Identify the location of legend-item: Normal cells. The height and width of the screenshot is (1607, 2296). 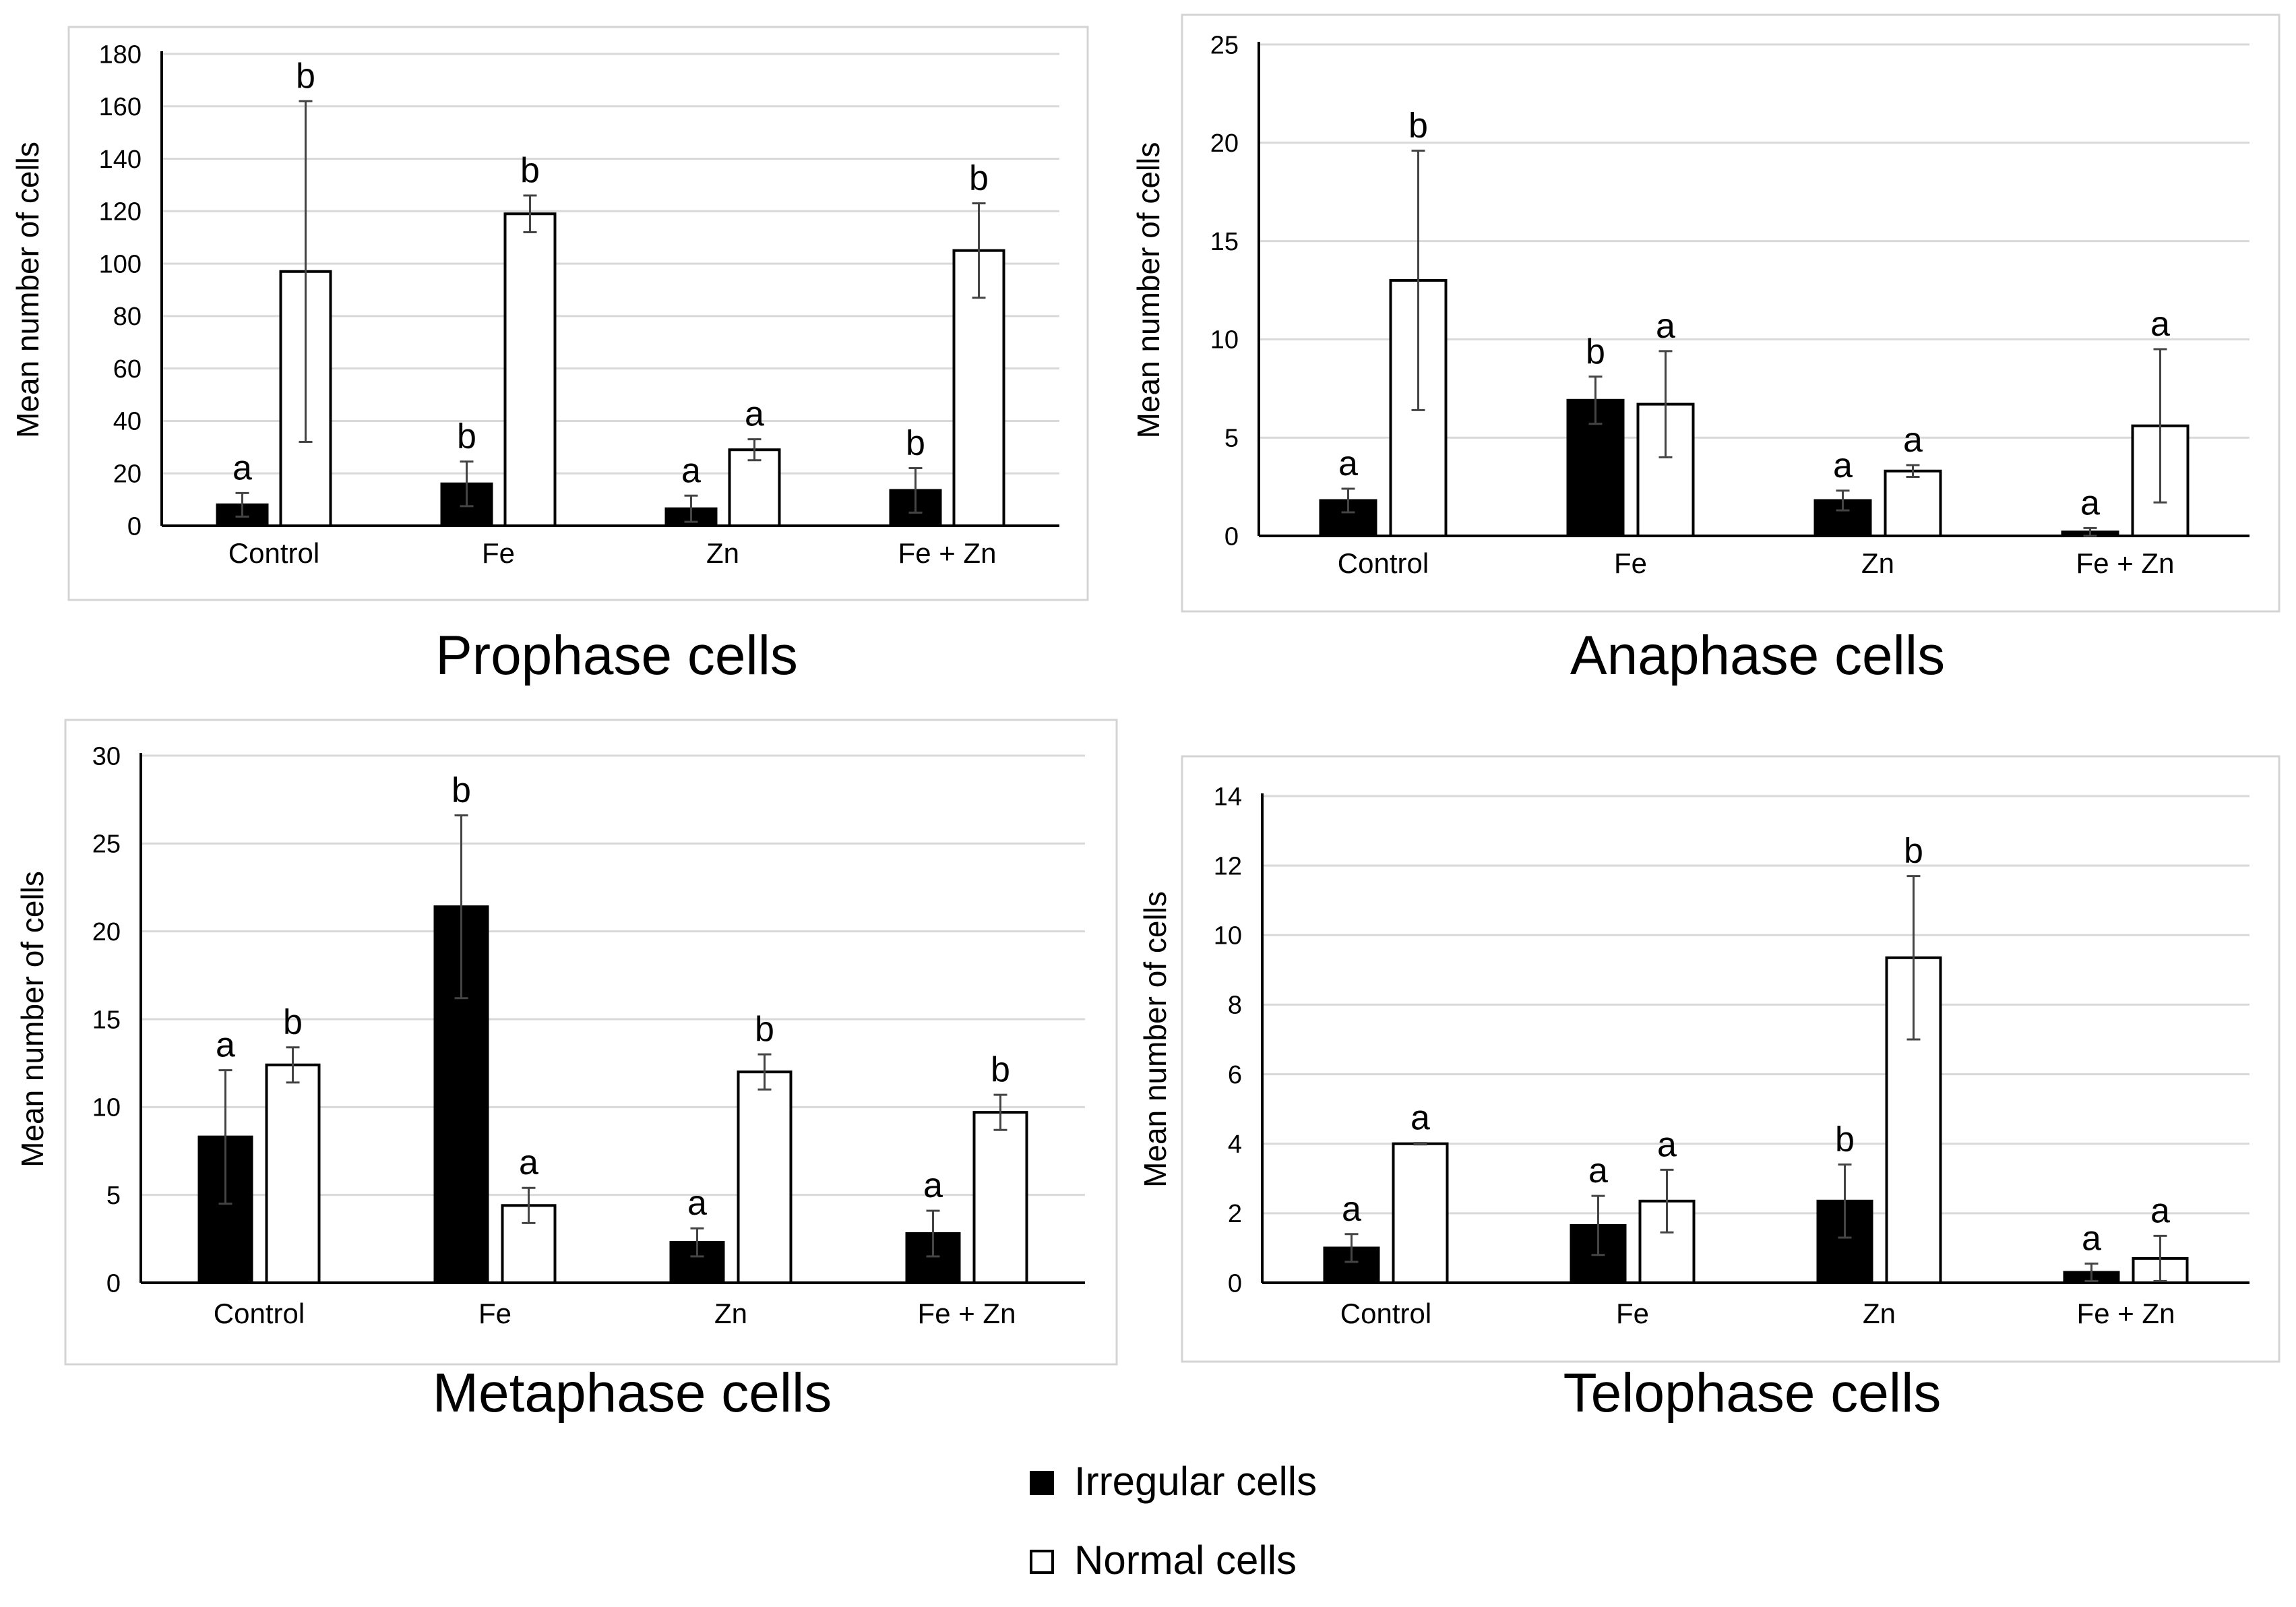
(1163, 1560).